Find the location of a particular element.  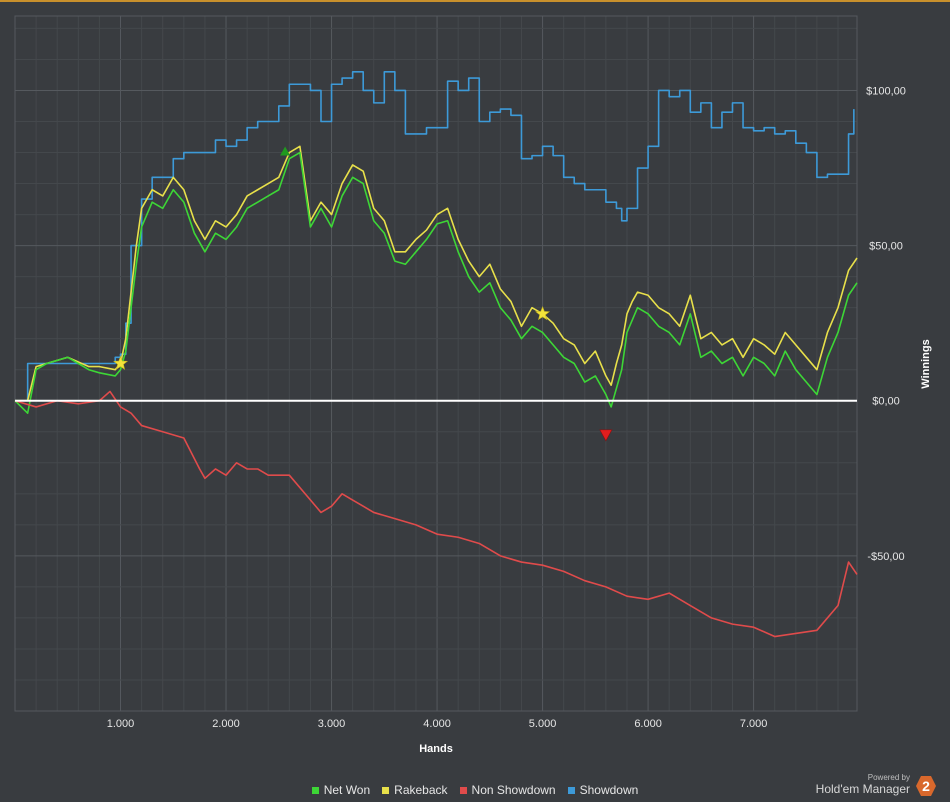

powered-by-brand: Powered by Hold'em Manager 2 is located at coordinates (875, 784).